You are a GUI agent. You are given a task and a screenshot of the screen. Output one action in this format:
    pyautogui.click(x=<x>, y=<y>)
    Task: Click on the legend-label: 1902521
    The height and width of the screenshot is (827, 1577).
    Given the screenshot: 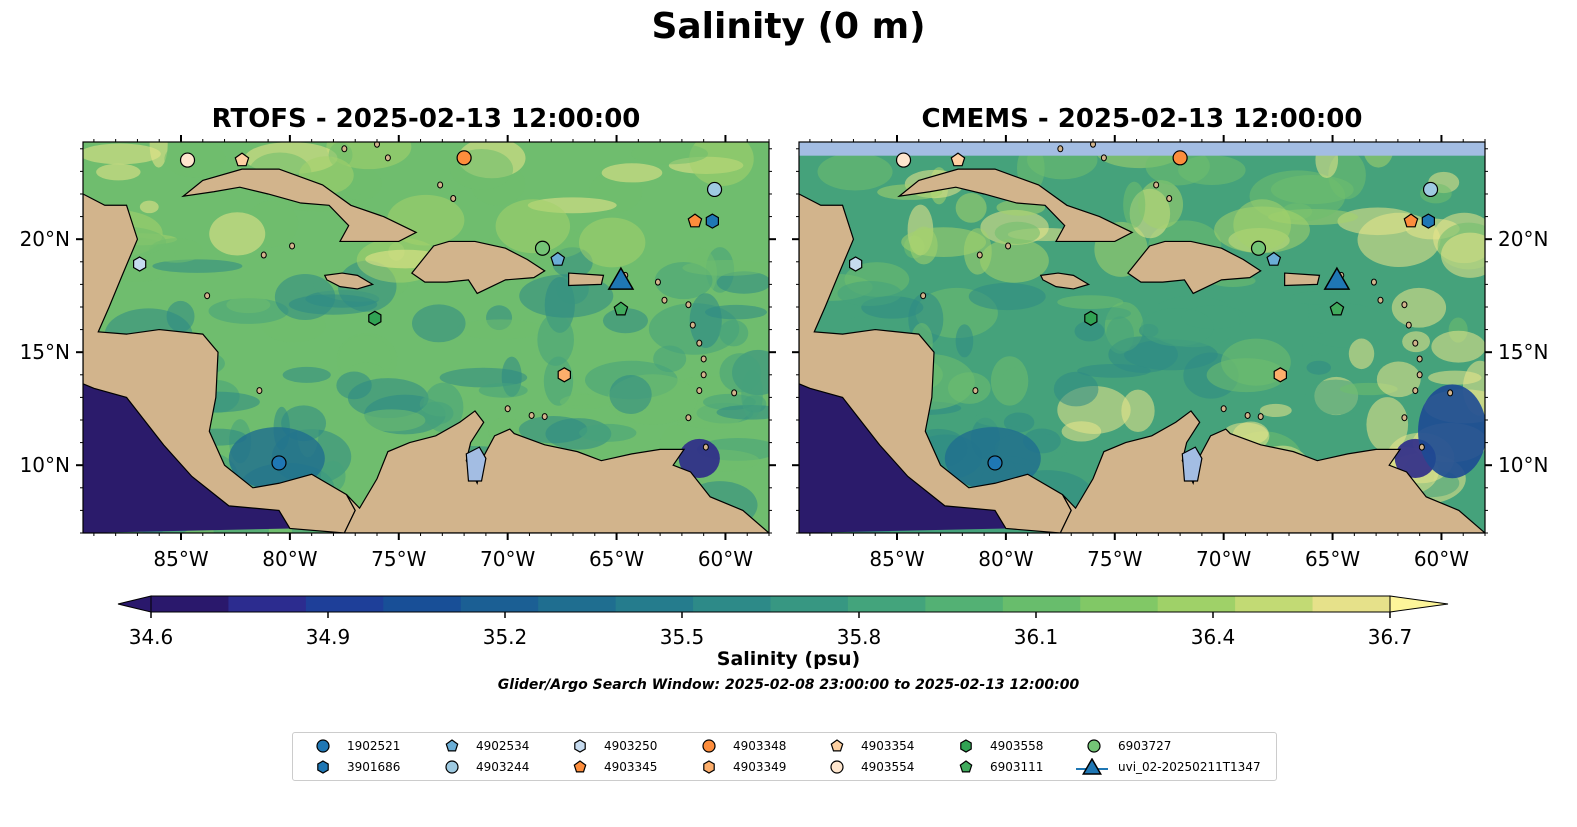 What is the action you would take?
    pyautogui.click(x=374, y=746)
    